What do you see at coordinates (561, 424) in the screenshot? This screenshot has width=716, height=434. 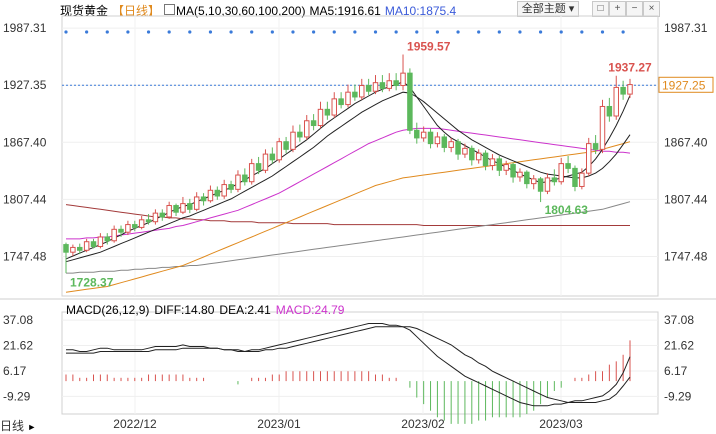 I see `x-tick-label: 2023/03` at bounding box center [561, 424].